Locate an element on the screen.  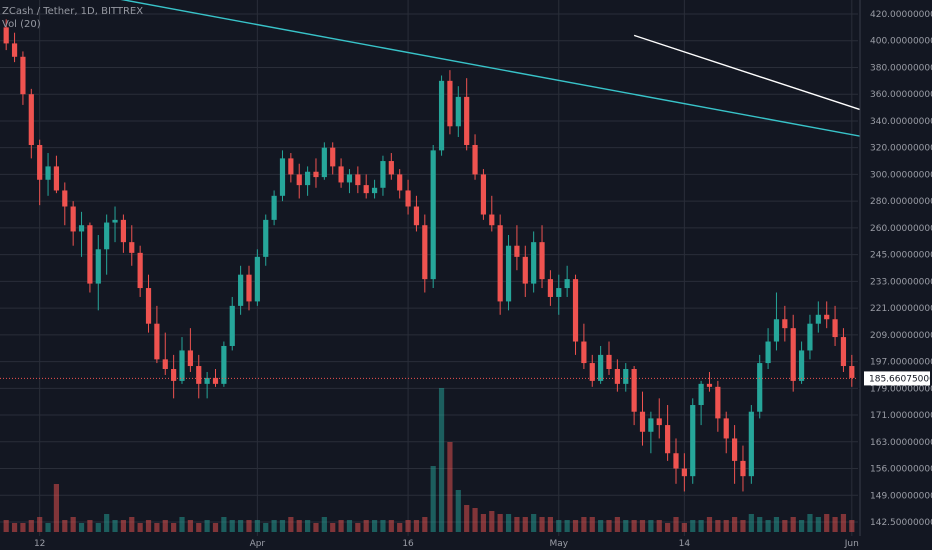
price-tick-label: 233.00000000 is located at coordinates (901, 282).